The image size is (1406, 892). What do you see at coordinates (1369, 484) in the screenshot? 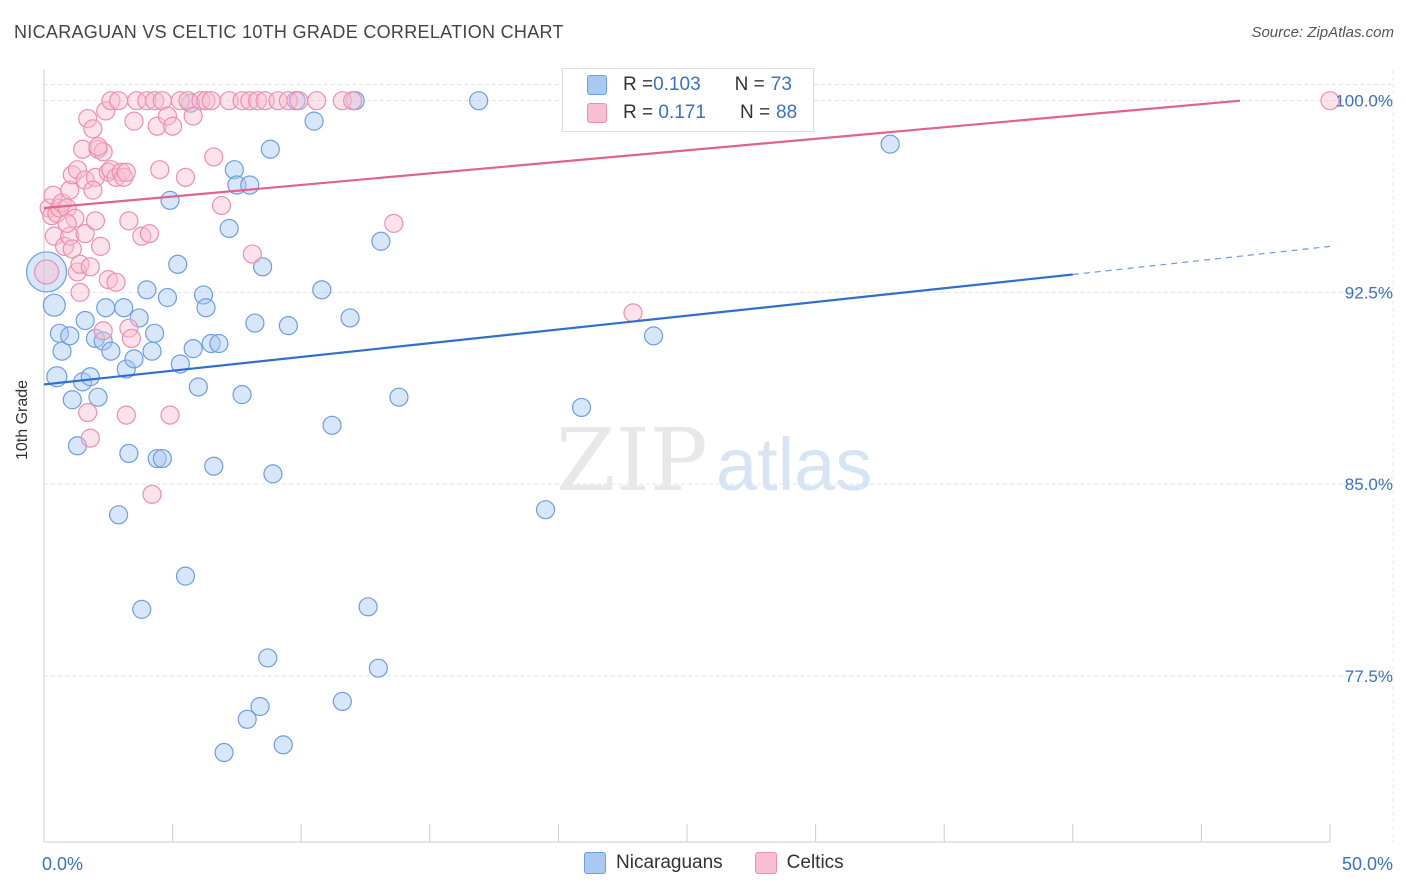
I see `y-tick-label: 85.0%` at bounding box center [1369, 484].